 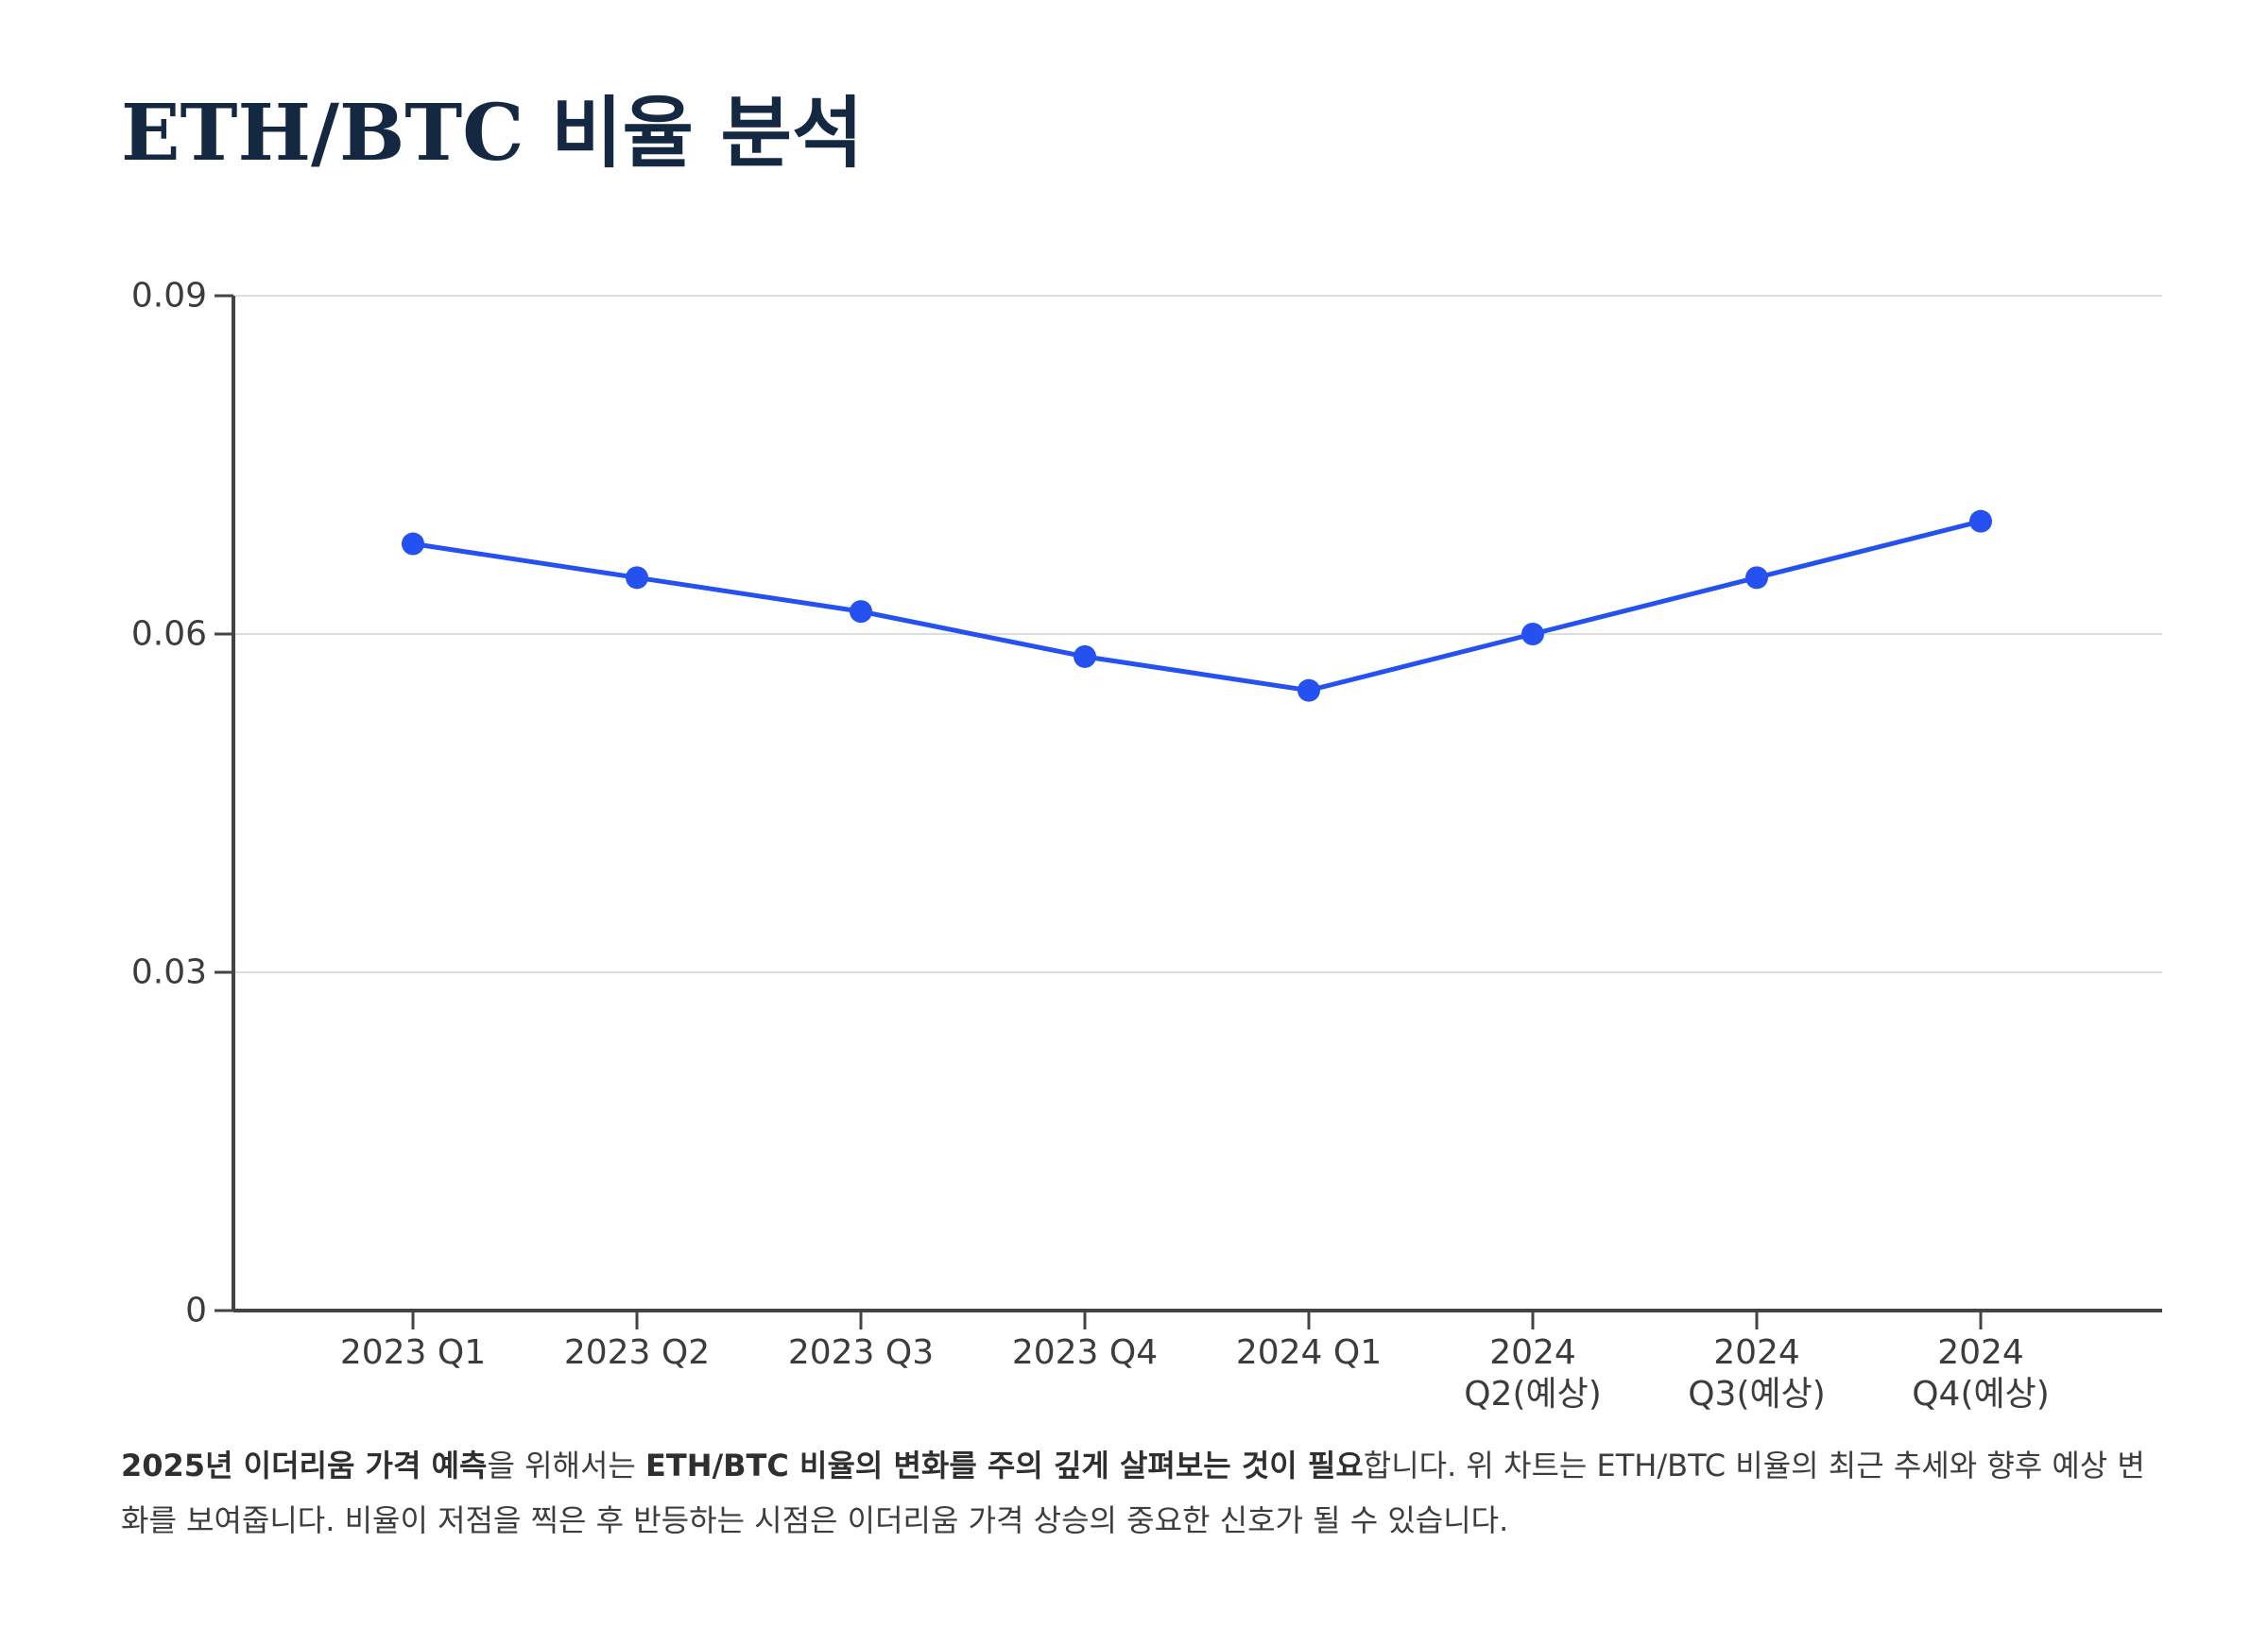 I want to click on series, so click(x=1197, y=605).